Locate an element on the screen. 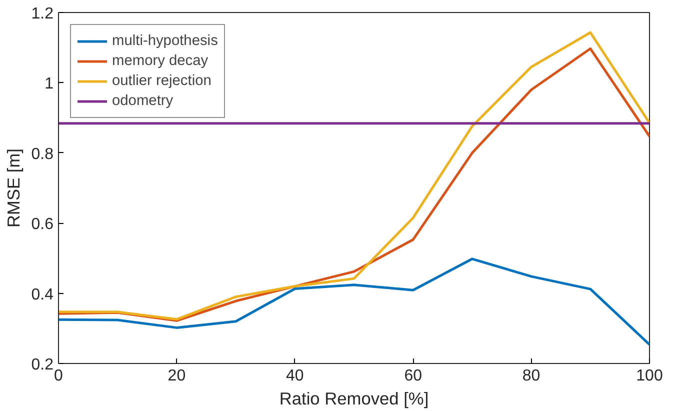 This screenshot has height=411, width=677. y-tick-label: 1.2 is located at coordinates (42, 14).